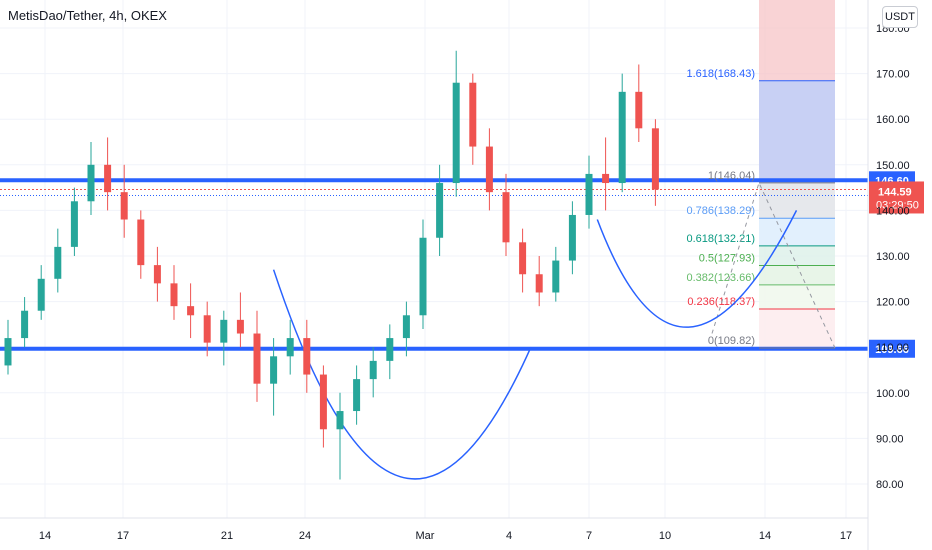 This screenshot has width=932, height=550. I want to click on symbol-title: MetisDao/Tether, 4h, OKEX, so click(87, 15).